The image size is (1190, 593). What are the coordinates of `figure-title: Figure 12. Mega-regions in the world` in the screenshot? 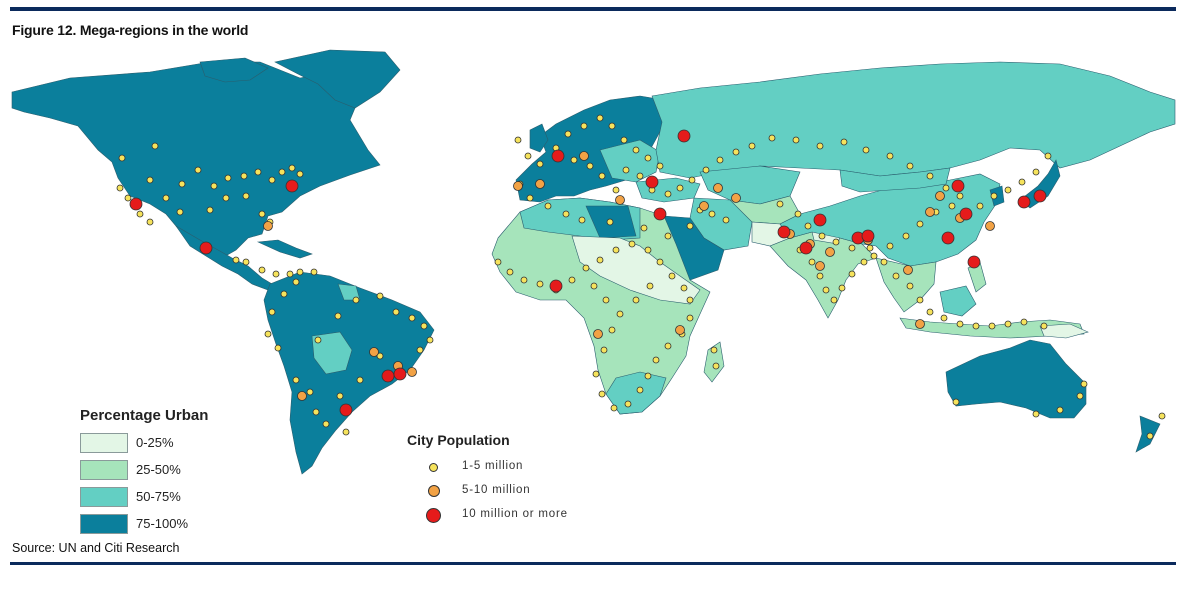 It's located at (130, 30).